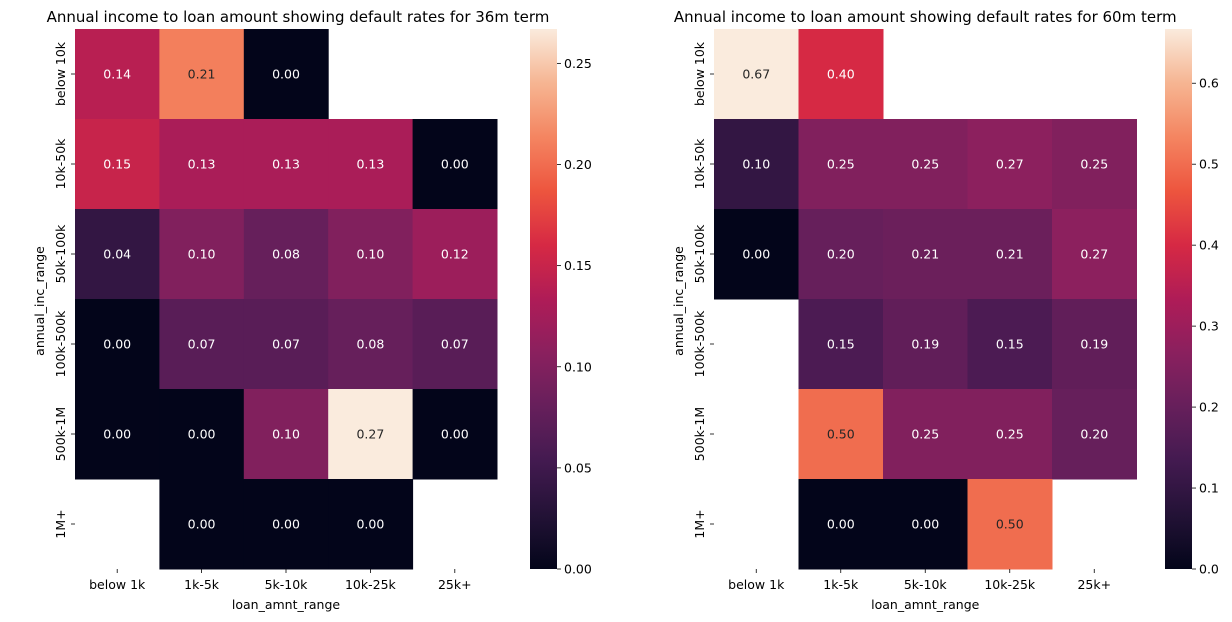  What do you see at coordinates (1209, 83) in the screenshot?
I see `colorbar-tick-label: 0.6` at bounding box center [1209, 83].